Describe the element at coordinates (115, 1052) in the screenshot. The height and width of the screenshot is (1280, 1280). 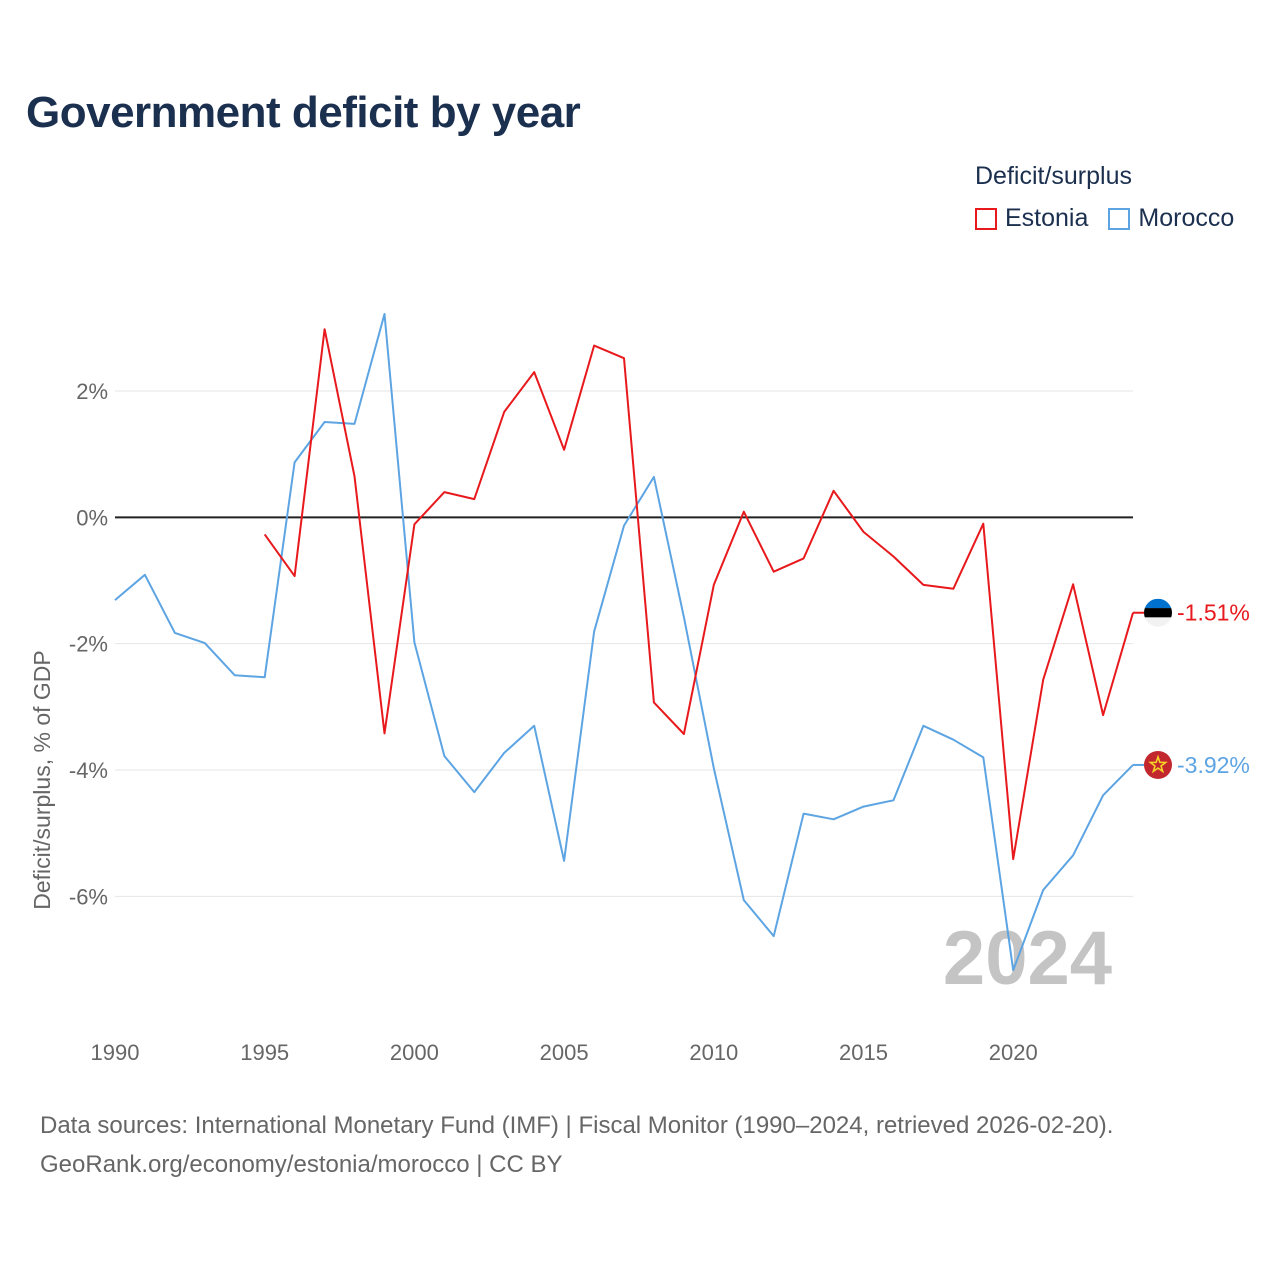
I see `x-tick-label: 1990` at that location.